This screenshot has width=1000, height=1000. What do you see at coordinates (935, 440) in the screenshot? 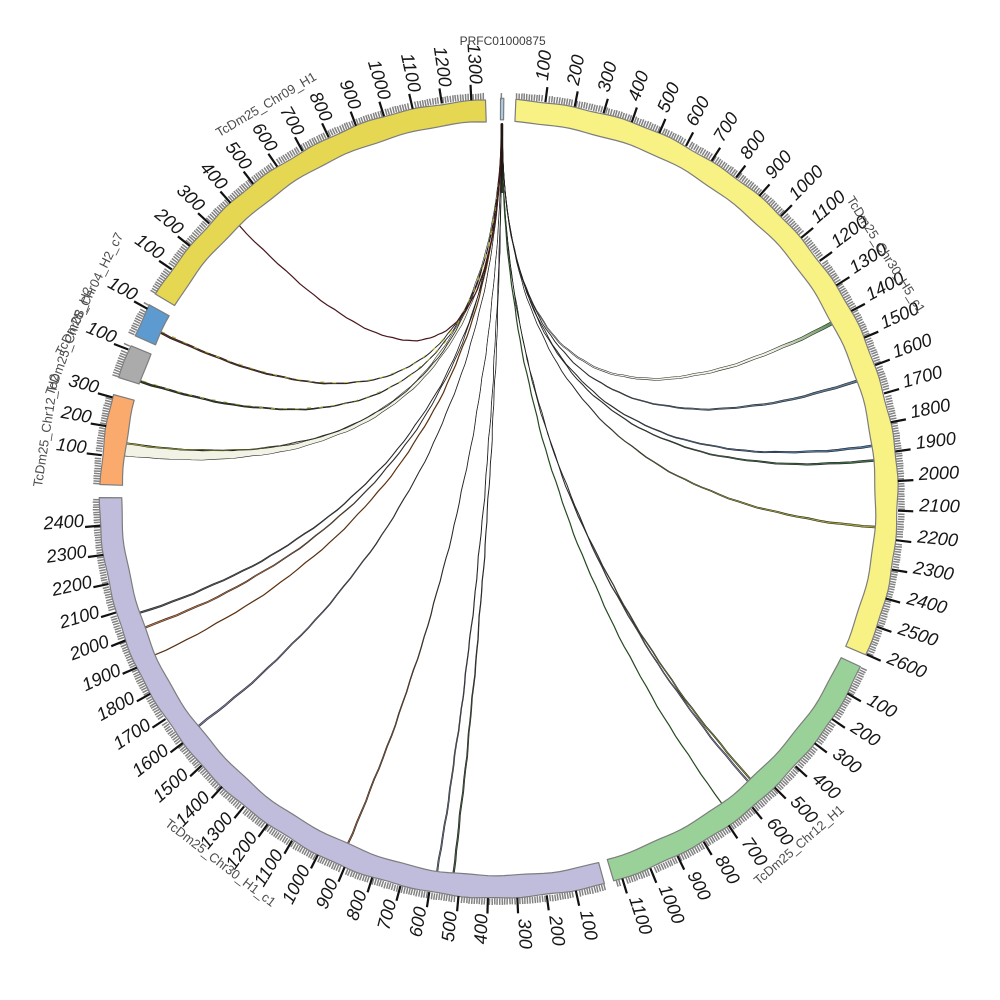
I see `svg-text: 1900` at bounding box center [935, 440].